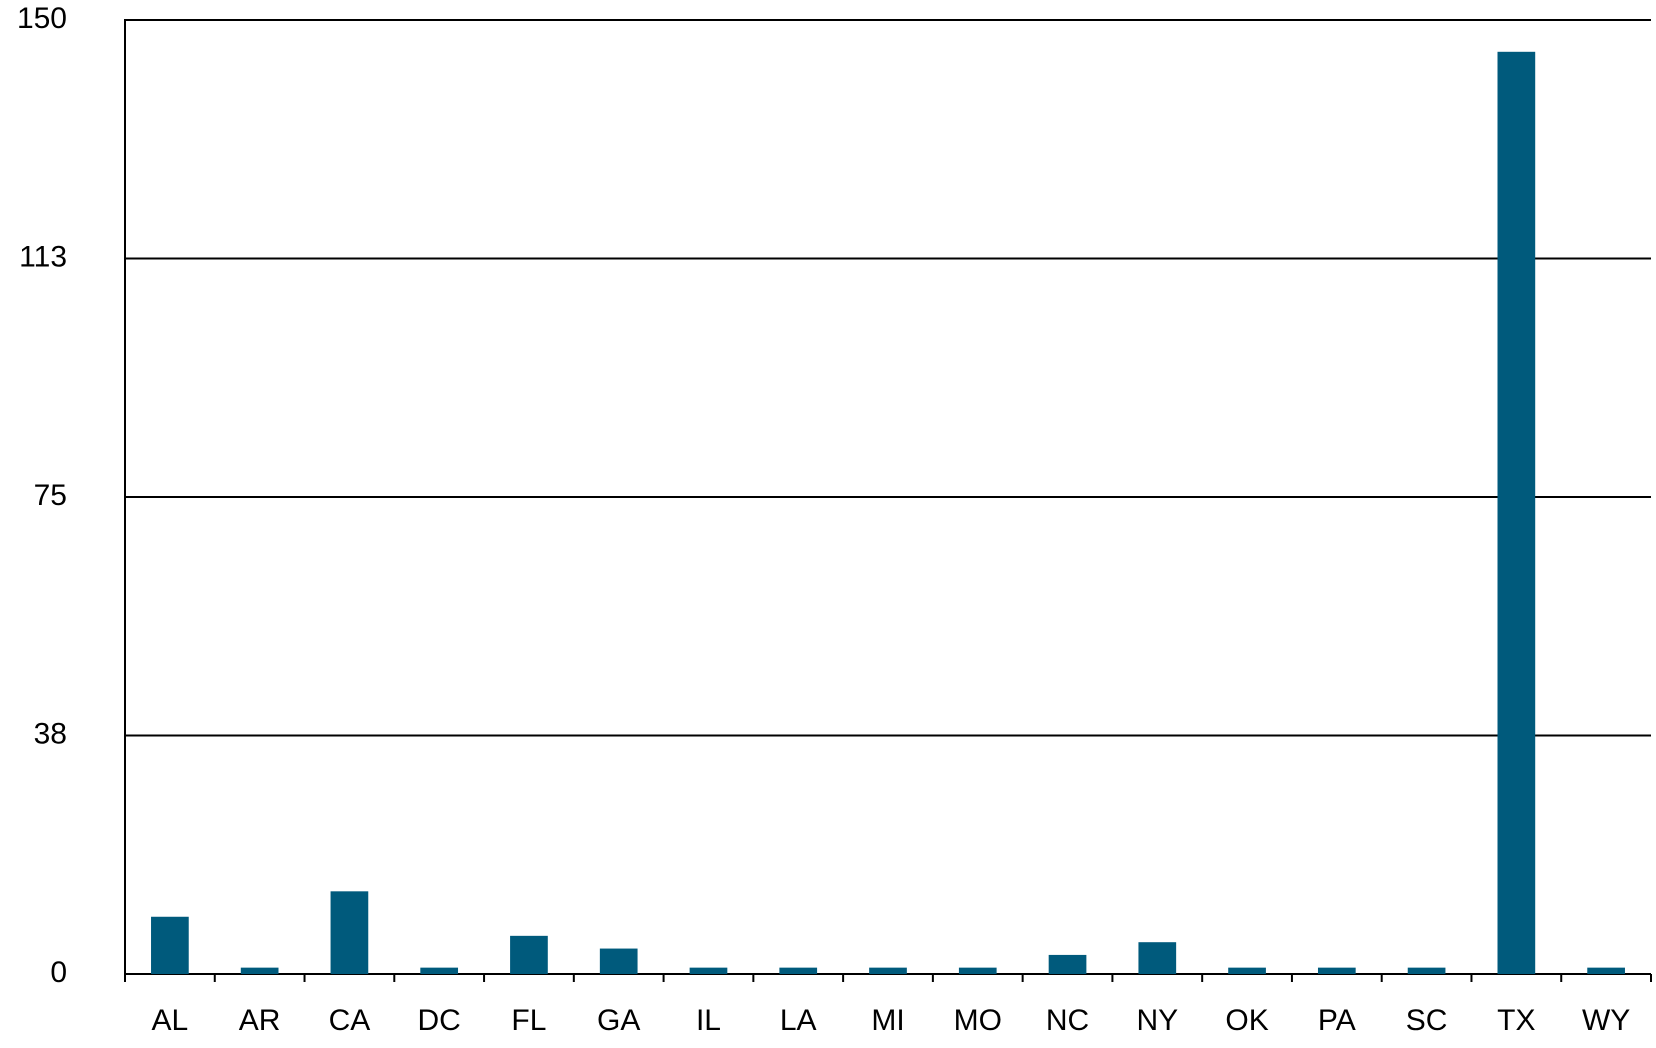  I want to click on x-tick-label: TX, so click(1516, 1020).